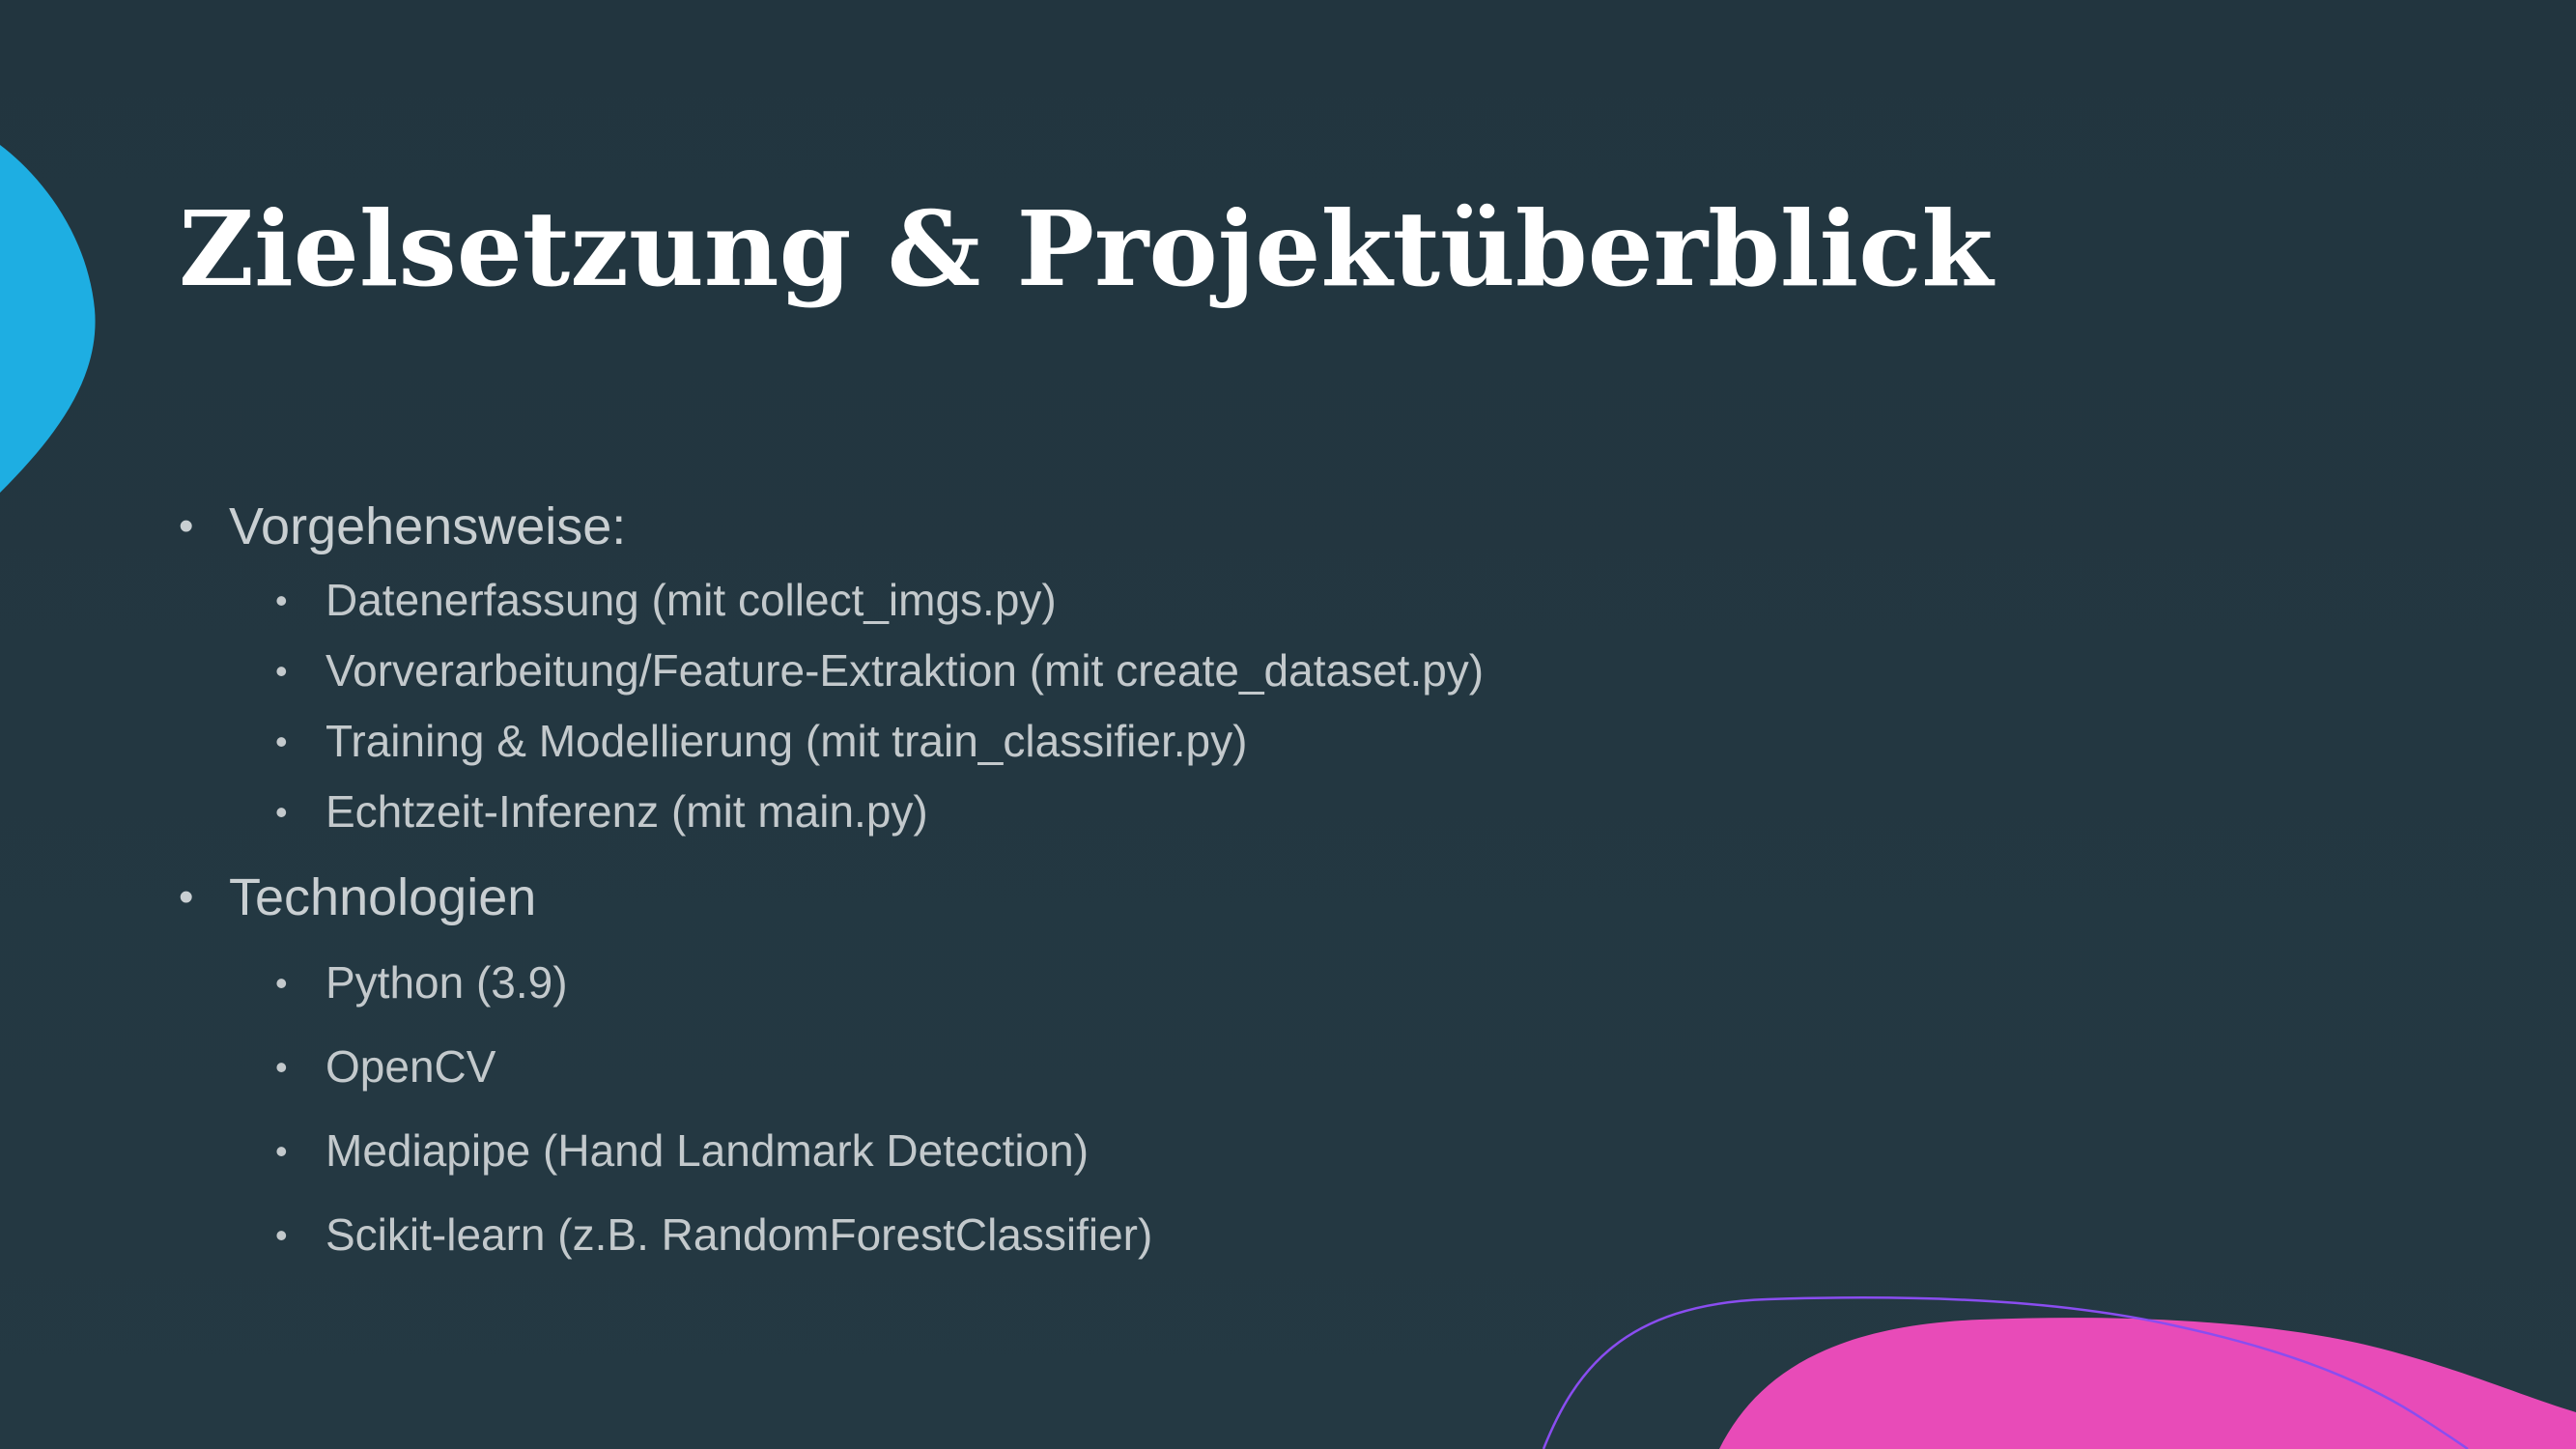 The width and height of the screenshot is (2576, 1449). I want to click on list-item: Mediapipe (Hand Landmark Detection), so click(1289, 1151).